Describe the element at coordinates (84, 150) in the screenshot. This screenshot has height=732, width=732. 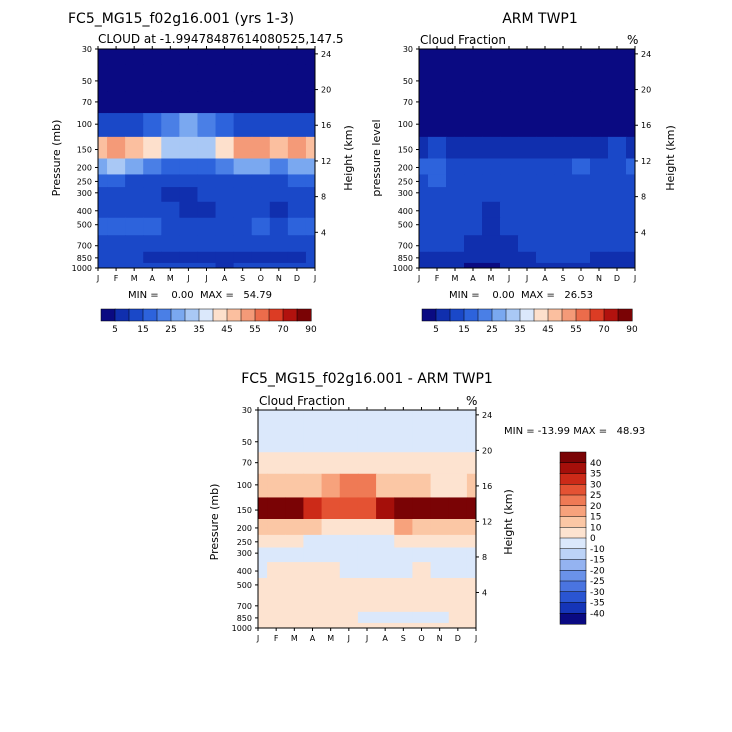
I see `y-tick-label: 150` at that location.